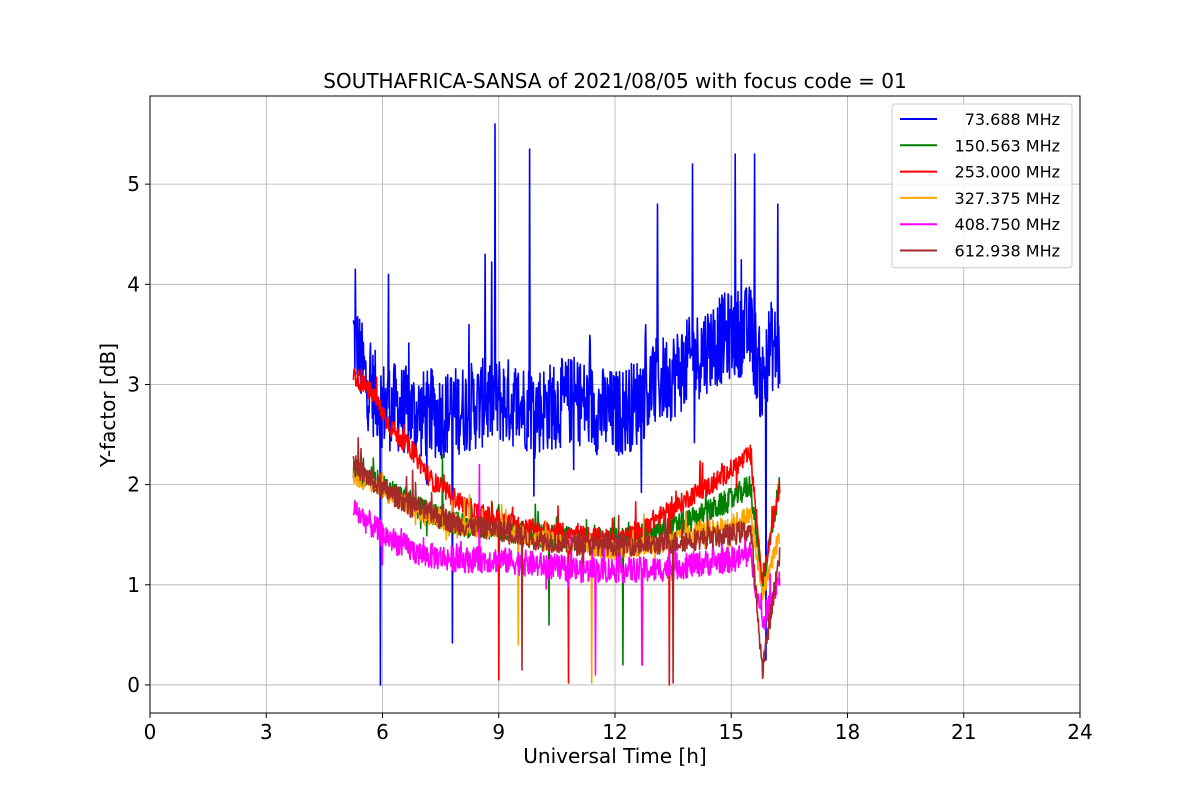 The width and height of the screenshot is (1200, 800). What do you see at coordinates (133, 485) in the screenshot?
I see `y-tick-label: 2` at bounding box center [133, 485].